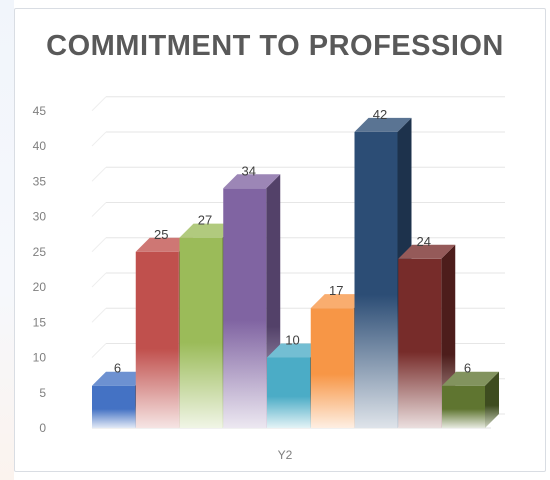 This screenshot has height=480, width=550. I want to click on data-label: 27, so click(205, 220).